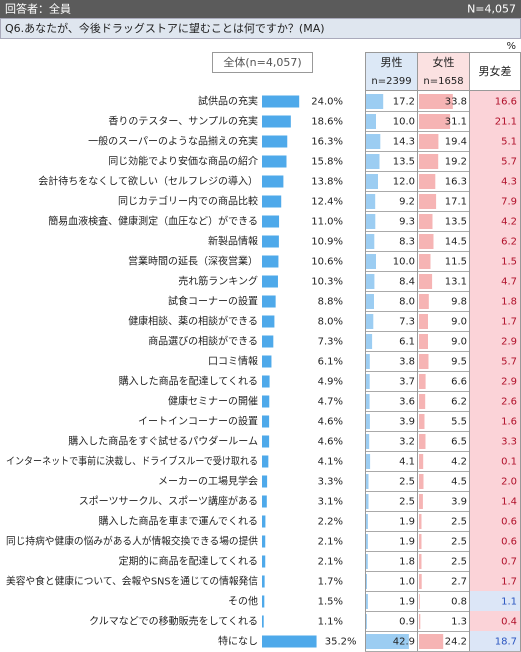 Image resolution: width=521 pixels, height=652 pixels. What do you see at coordinates (407, 582) in the screenshot?
I see `male-value: 1.0` at bounding box center [407, 582].